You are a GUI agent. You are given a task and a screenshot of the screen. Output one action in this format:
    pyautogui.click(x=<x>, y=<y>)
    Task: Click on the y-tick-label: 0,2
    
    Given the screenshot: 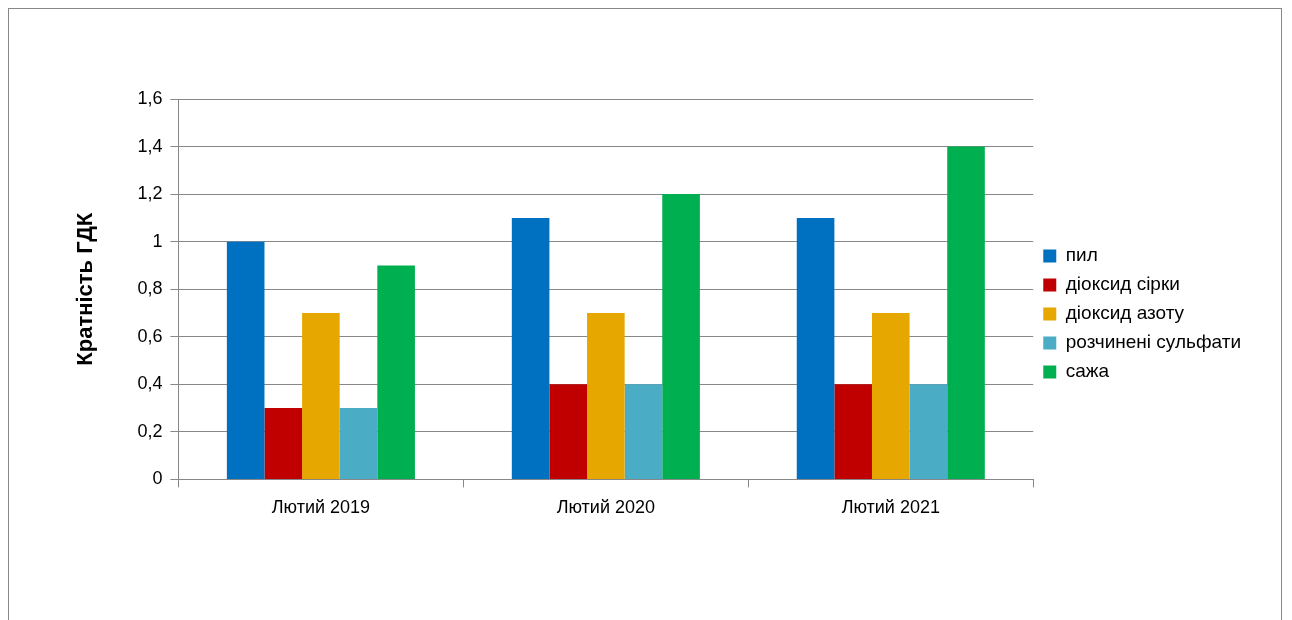 What is the action you would take?
    pyautogui.click(x=150, y=430)
    